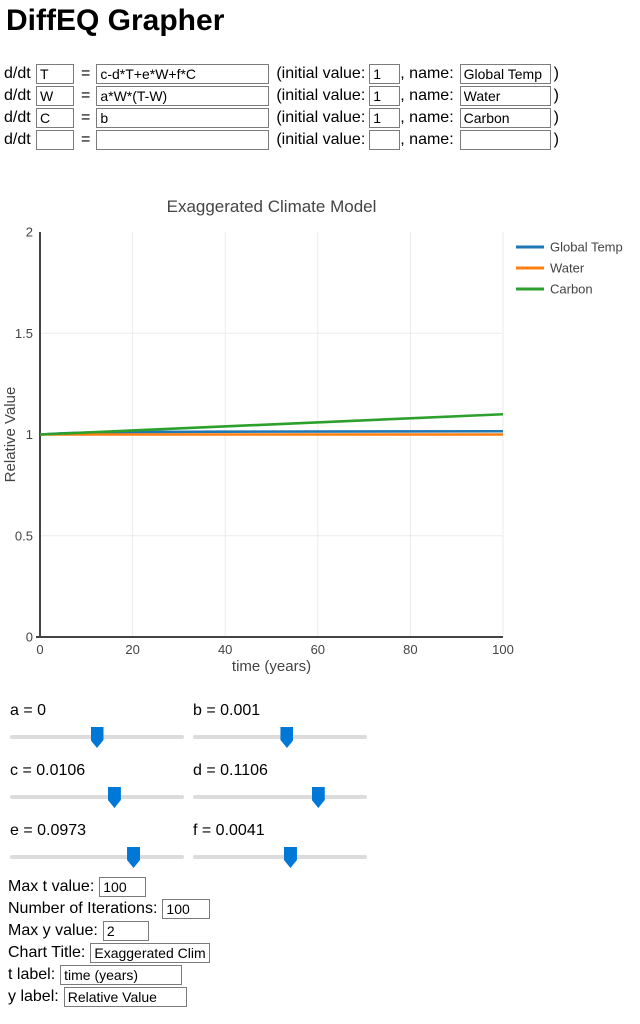 The width and height of the screenshot is (640, 1024). What do you see at coordinates (48, 770) in the screenshot?
I see `slider-c-label: c = 0.0106` at bounding box center [48, 770].